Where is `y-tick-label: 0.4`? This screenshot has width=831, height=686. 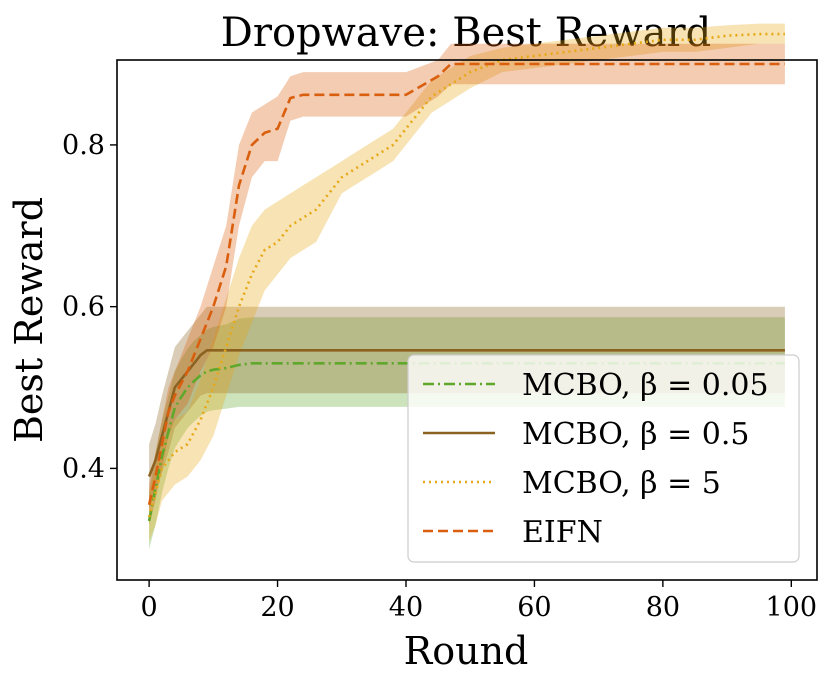 y-tick-label: 0.4 is located at coordinates (83, 468).